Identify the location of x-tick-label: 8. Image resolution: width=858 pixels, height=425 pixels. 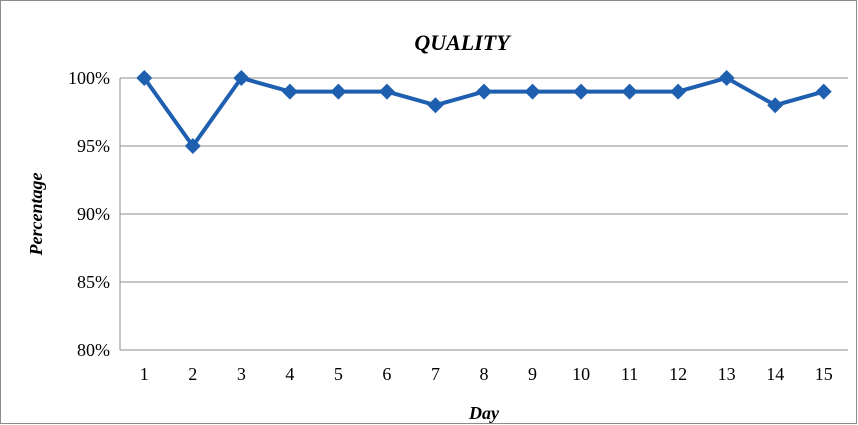
(484, 374).